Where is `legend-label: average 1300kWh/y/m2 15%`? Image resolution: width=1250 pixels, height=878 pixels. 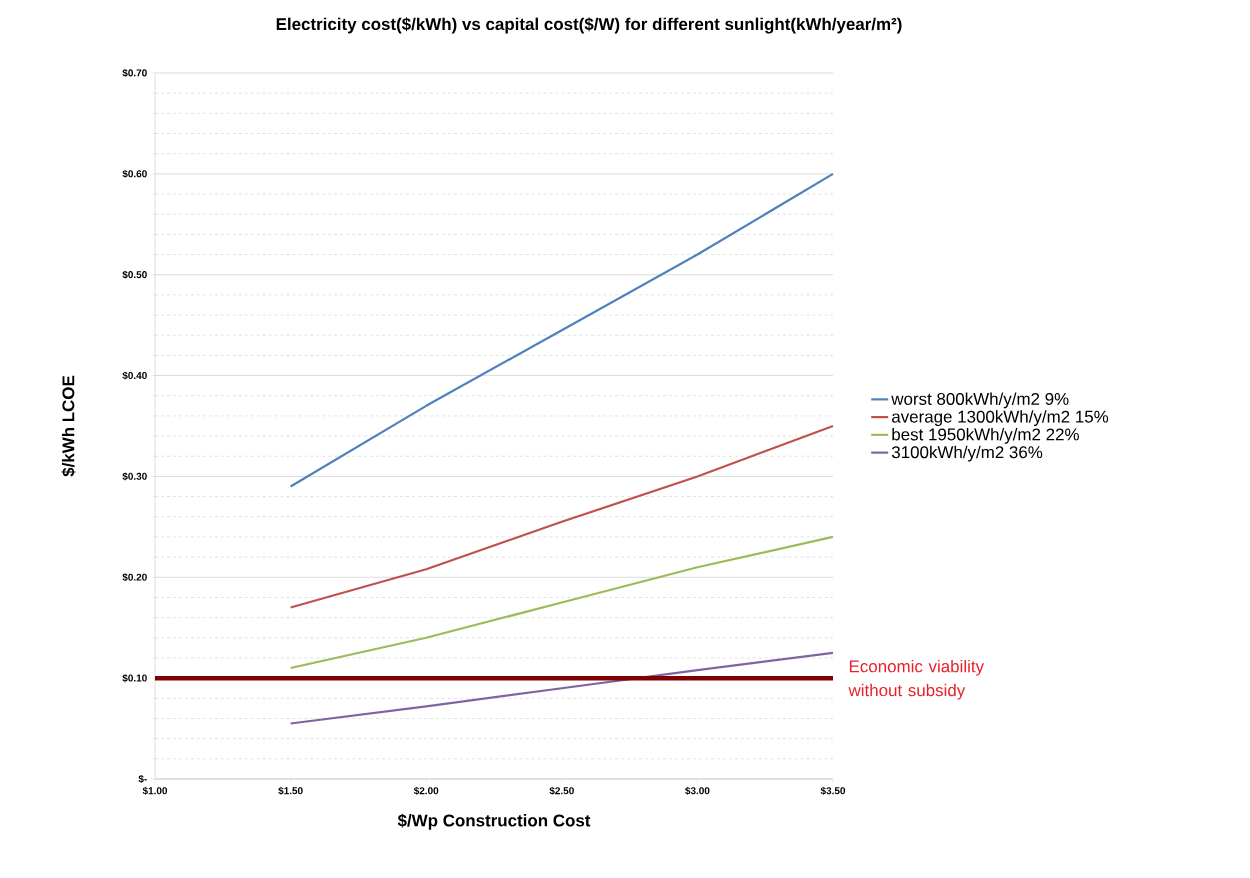
legend-label: average 1300kWh/y/m2 15% is located at coordinates (1000, 418).